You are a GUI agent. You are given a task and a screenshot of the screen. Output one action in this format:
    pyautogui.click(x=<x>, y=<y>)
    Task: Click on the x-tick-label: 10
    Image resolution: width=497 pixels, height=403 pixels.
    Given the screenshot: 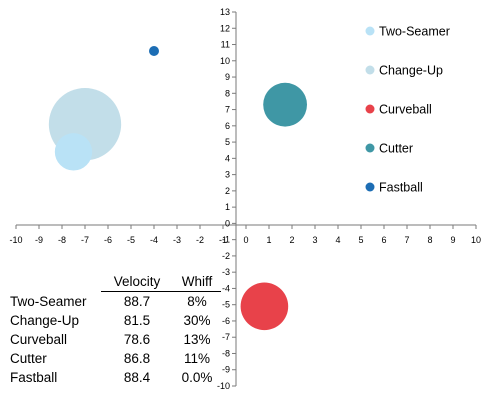 What is the action you would take?
    pyautogui.click(x=476, y=240)
    